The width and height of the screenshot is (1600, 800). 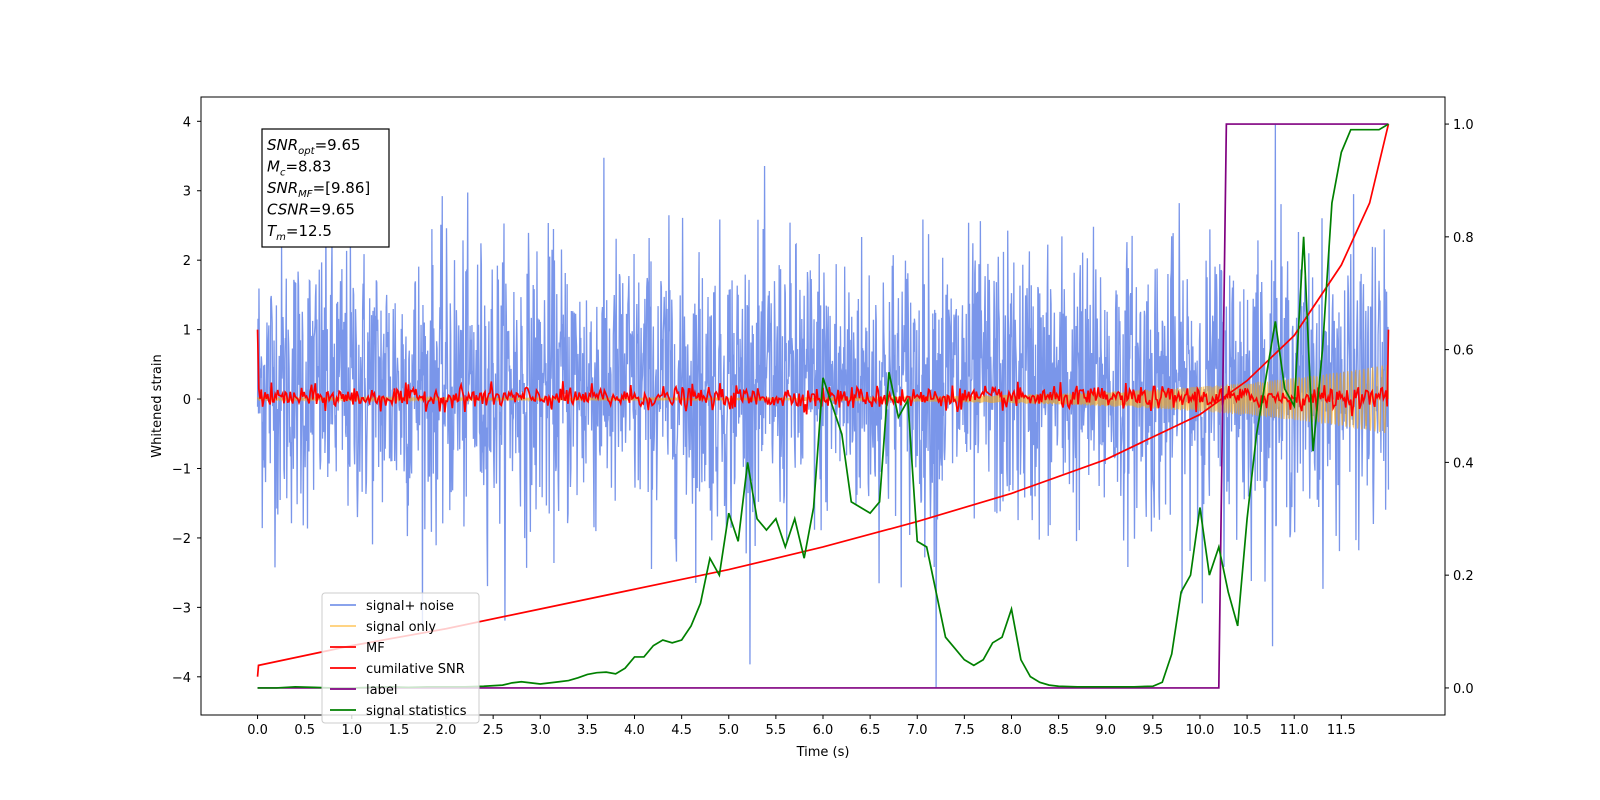 What do you see at coordinates (305, 194) in the screenshot?
I see `info-subscript: MF` at bounding box center [305, 194].